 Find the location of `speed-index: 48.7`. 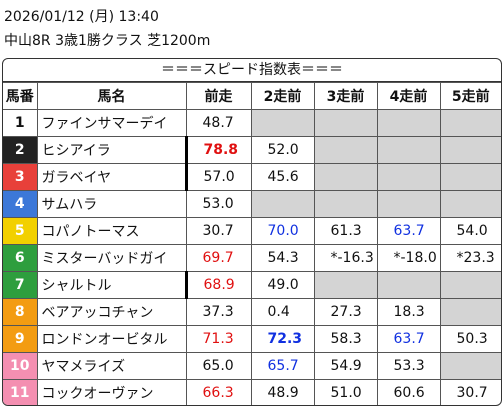

speed-index: 48.7 is located at coordinates (218, 123).